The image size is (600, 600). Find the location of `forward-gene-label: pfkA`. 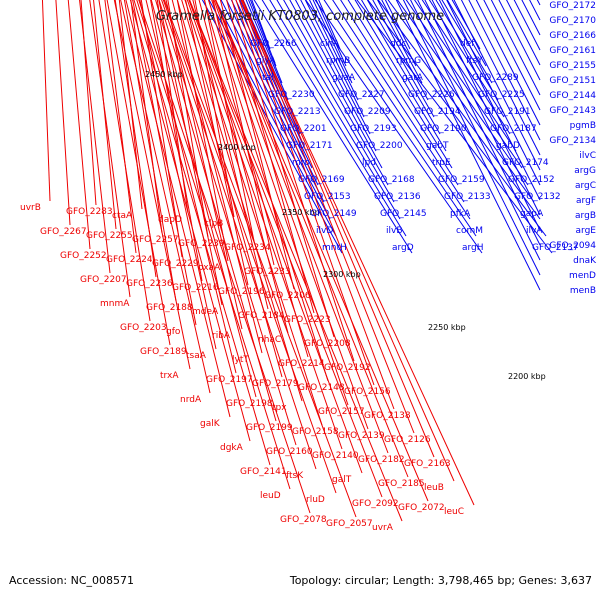

forward-gene-label: pfkA is located at coordinates (460, 214).